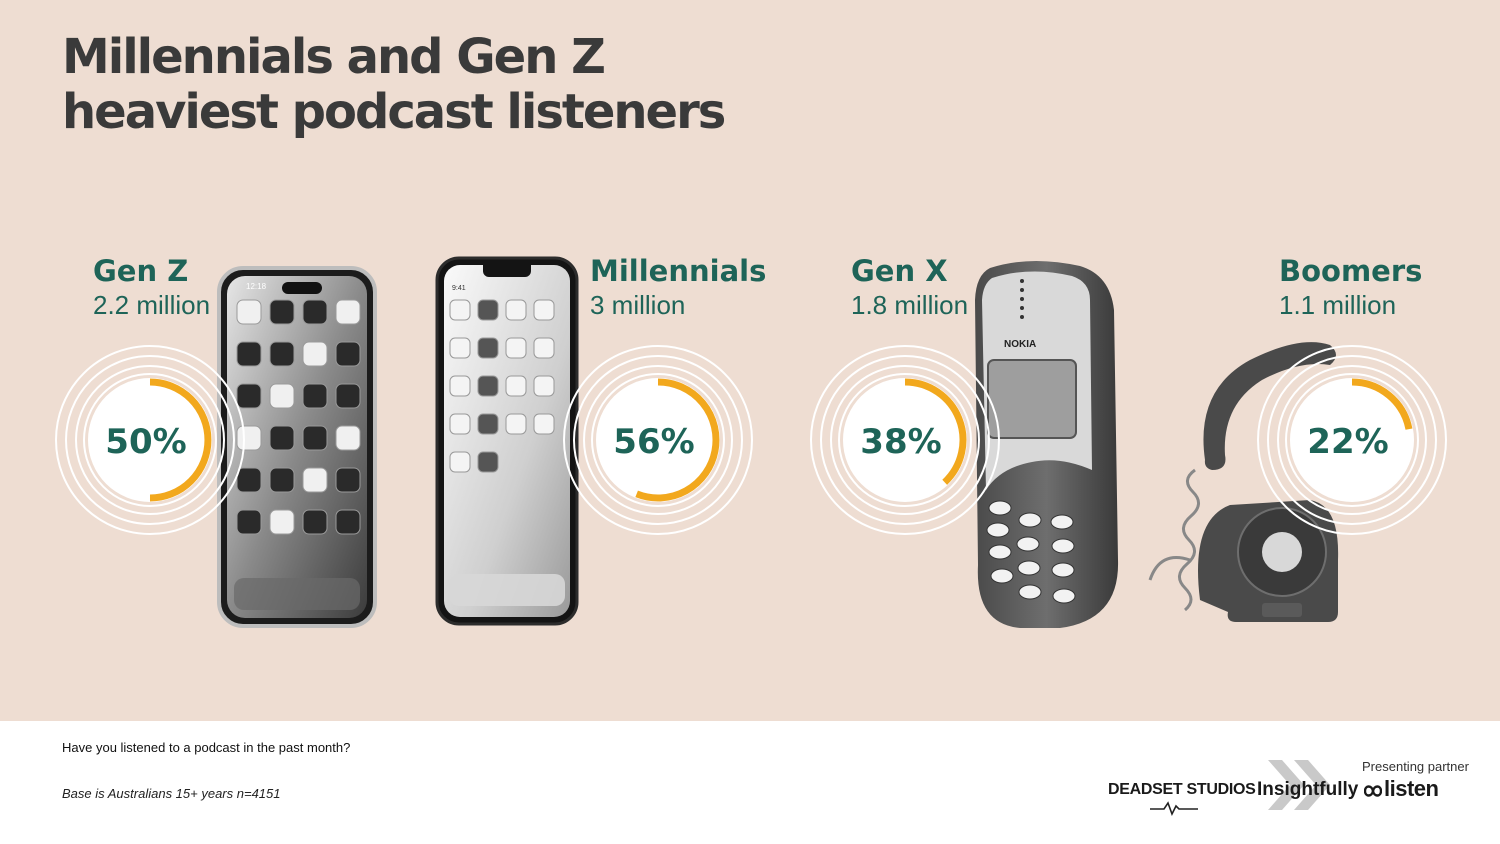 The image size is (1500, 844). I want to click on label-millennials: Millennials, so click(678, 271).